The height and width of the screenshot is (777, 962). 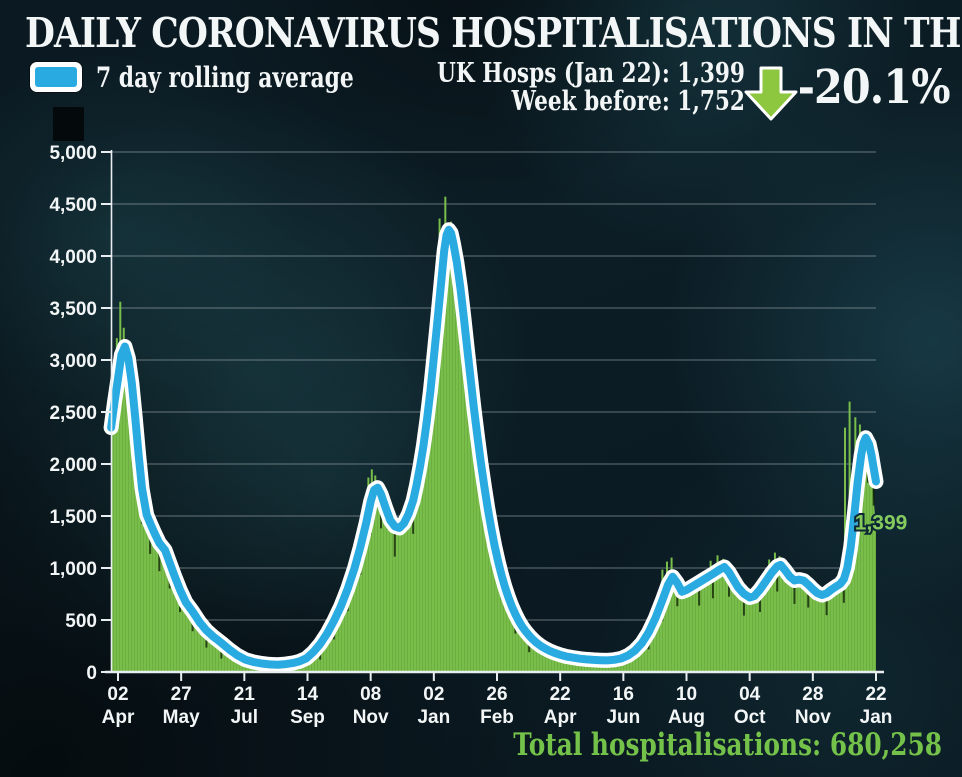 I want to click on svg-text: 27, so click(x=181, y=694).